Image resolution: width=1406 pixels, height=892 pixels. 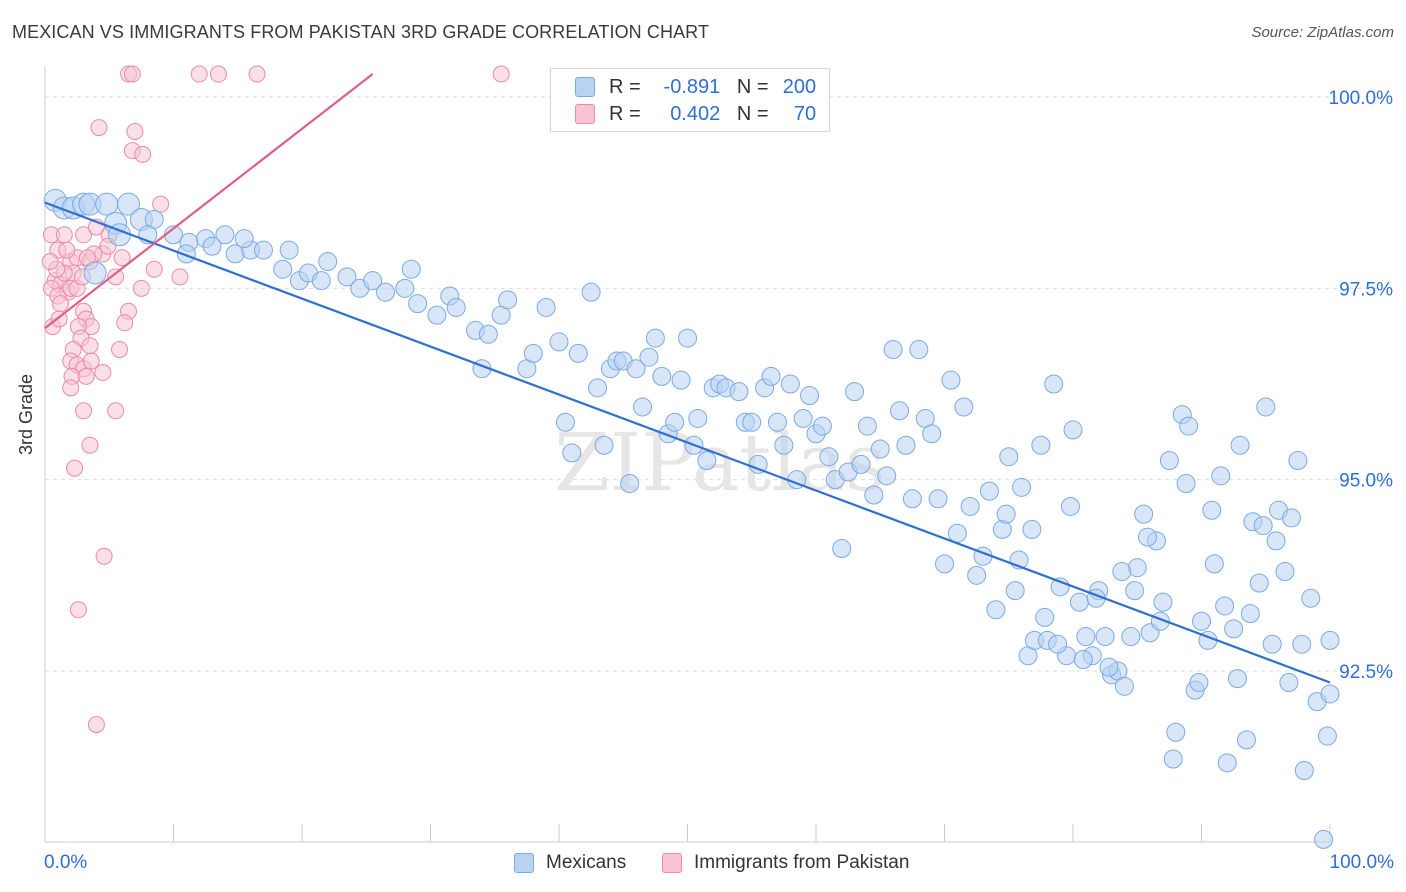 I want to click on pakistan-trend-line, so click(x=209, y=201).